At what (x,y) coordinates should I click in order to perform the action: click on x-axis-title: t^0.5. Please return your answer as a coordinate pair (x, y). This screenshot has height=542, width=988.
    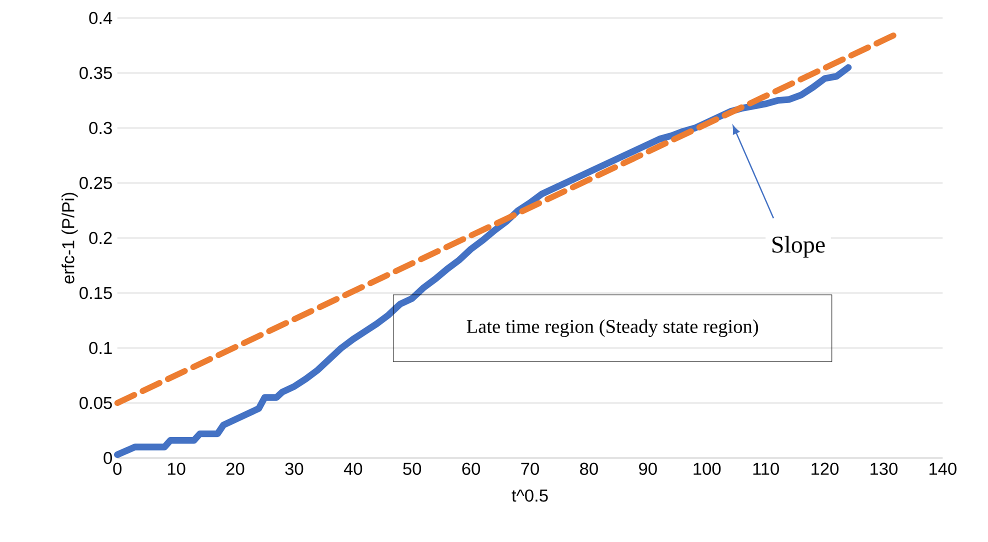
    Looking at the image, I should click on (530, 495).